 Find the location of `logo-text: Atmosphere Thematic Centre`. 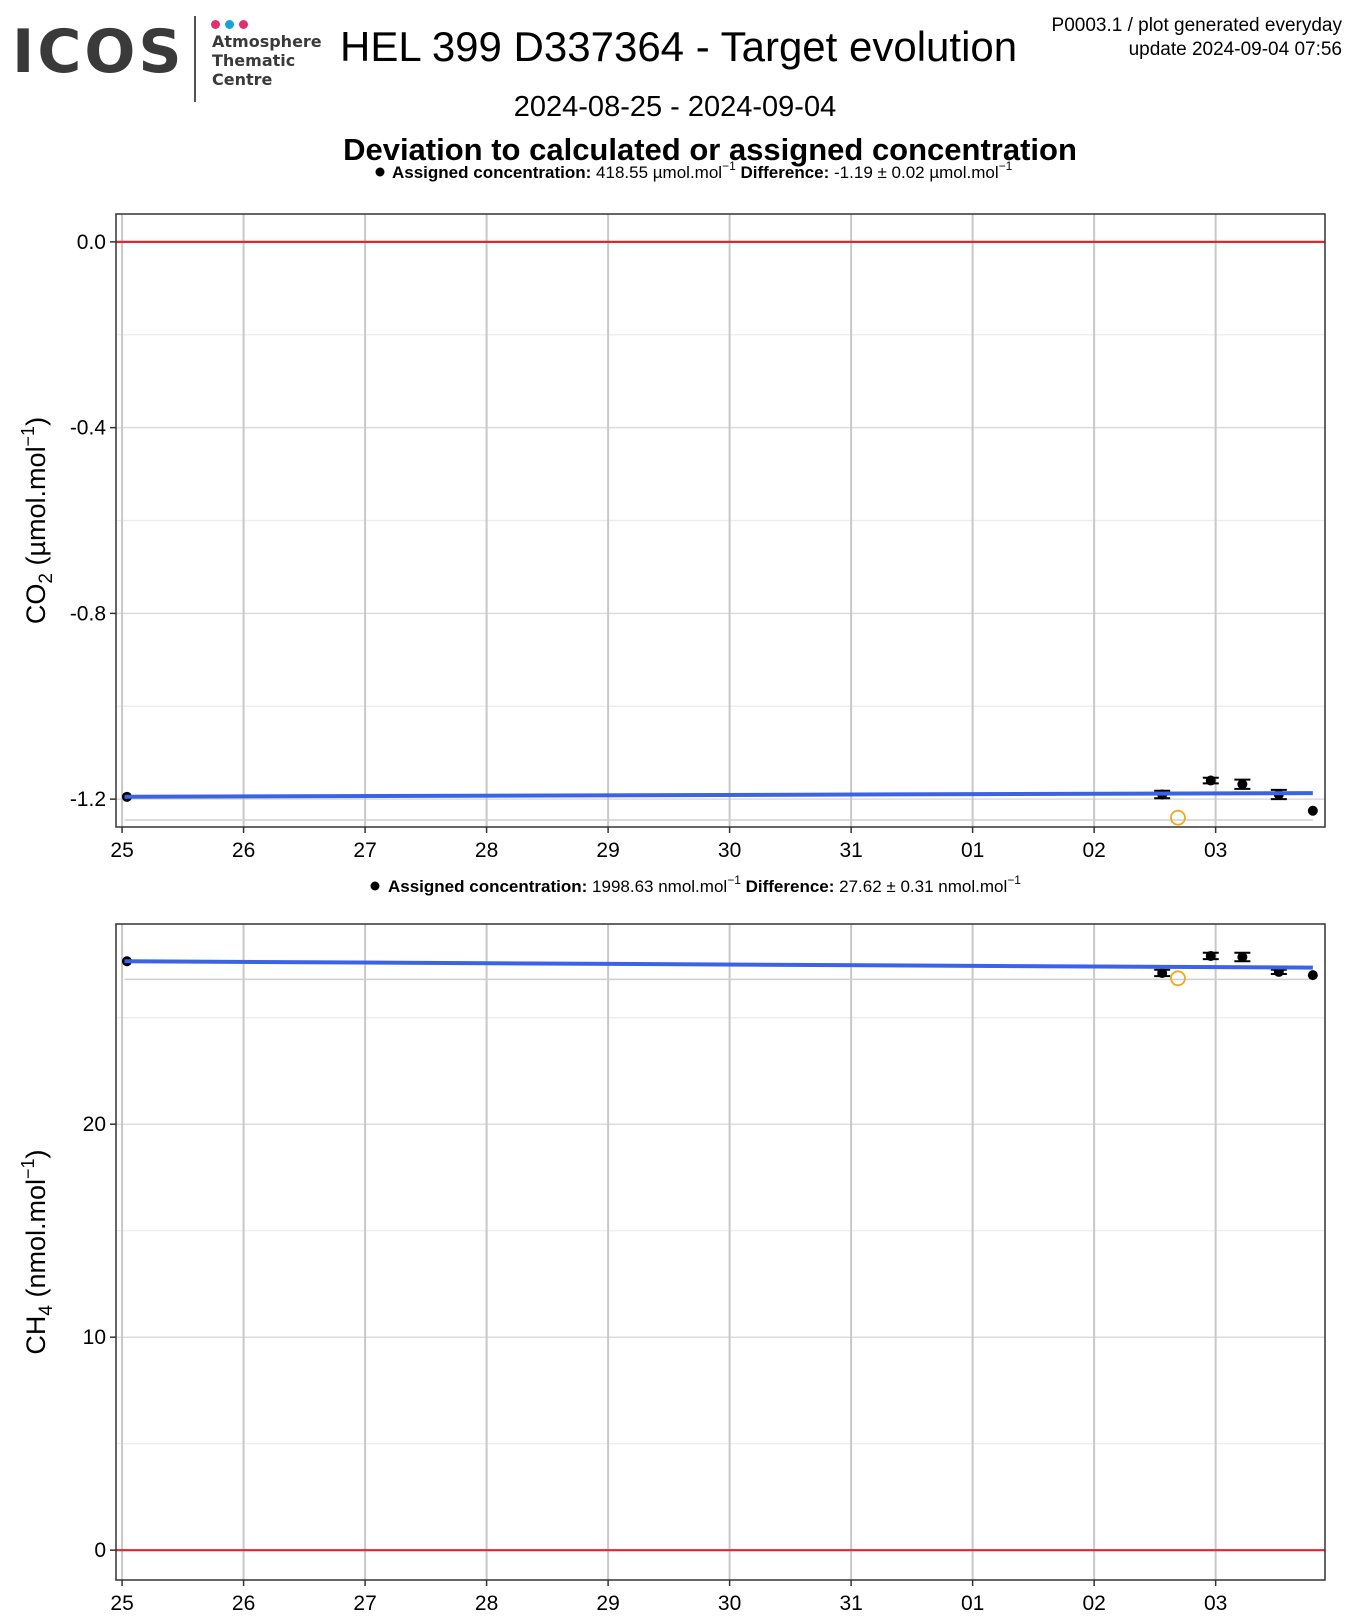

logo-text: Atmosphere Thematic Centre is located at coordinates (267, 60).